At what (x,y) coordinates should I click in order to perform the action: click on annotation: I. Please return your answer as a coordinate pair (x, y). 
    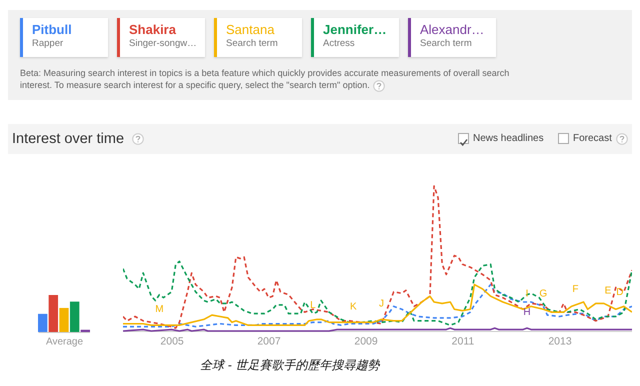
    Looking at the image, I should click on (527, 294).